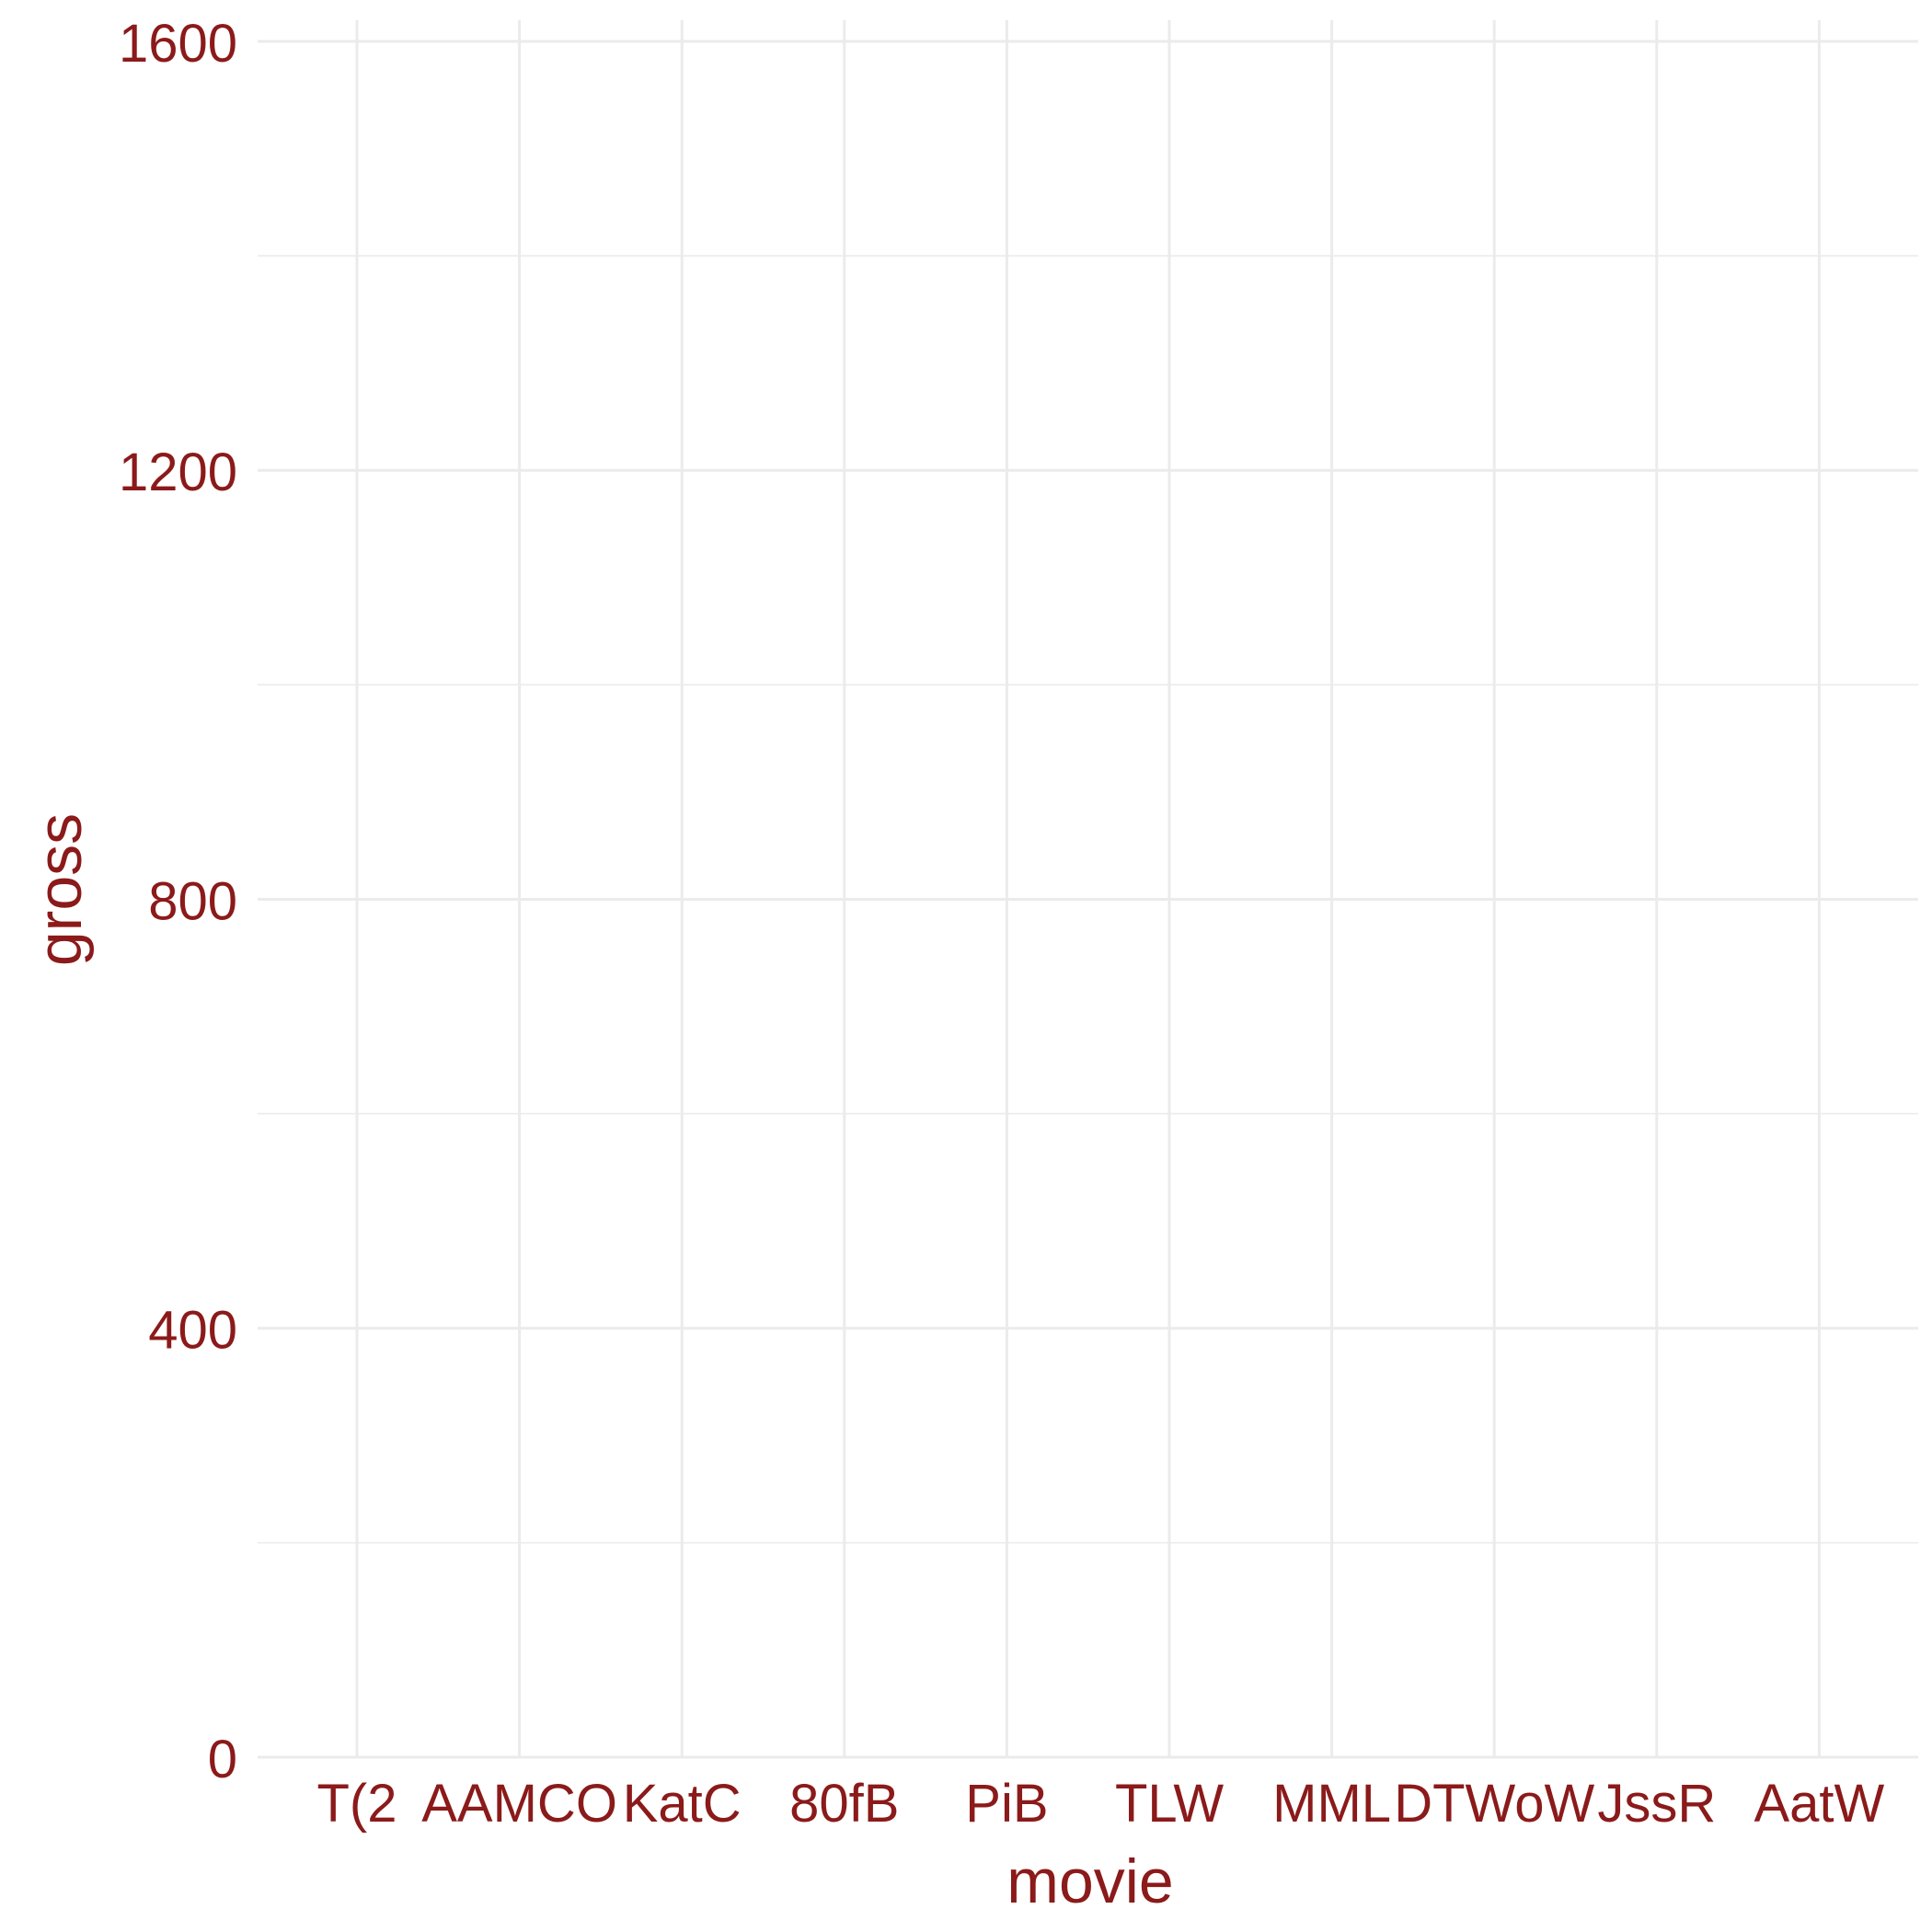  I want to click on x-tick-label: PiB, so click(1006, 1804).